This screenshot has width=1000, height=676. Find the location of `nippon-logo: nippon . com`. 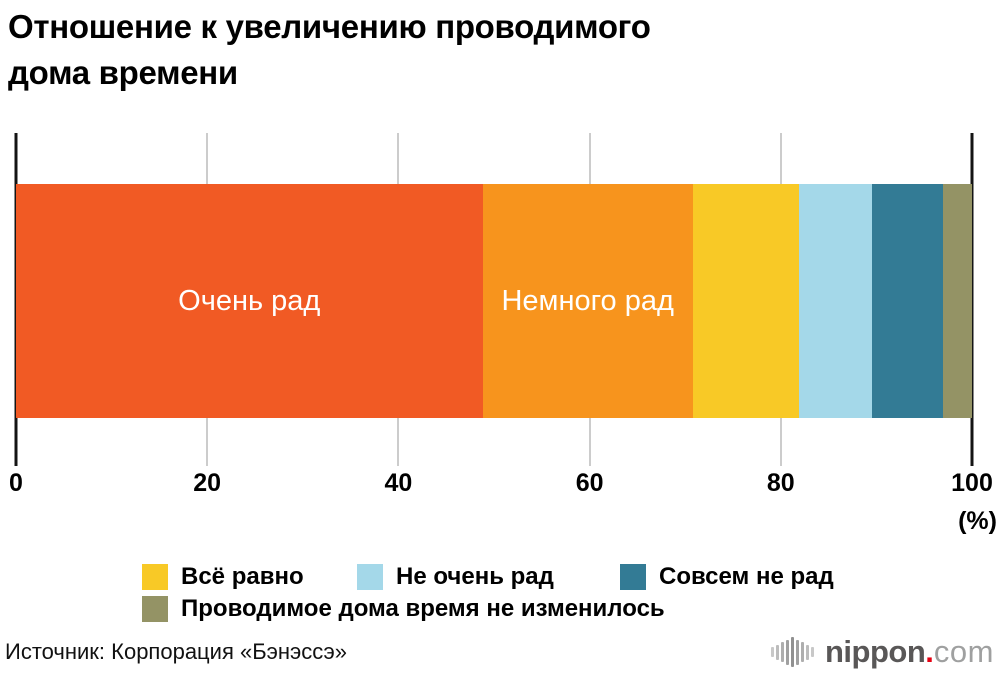

nippon-logo: nippon . com is located at coordinates (882, 652).